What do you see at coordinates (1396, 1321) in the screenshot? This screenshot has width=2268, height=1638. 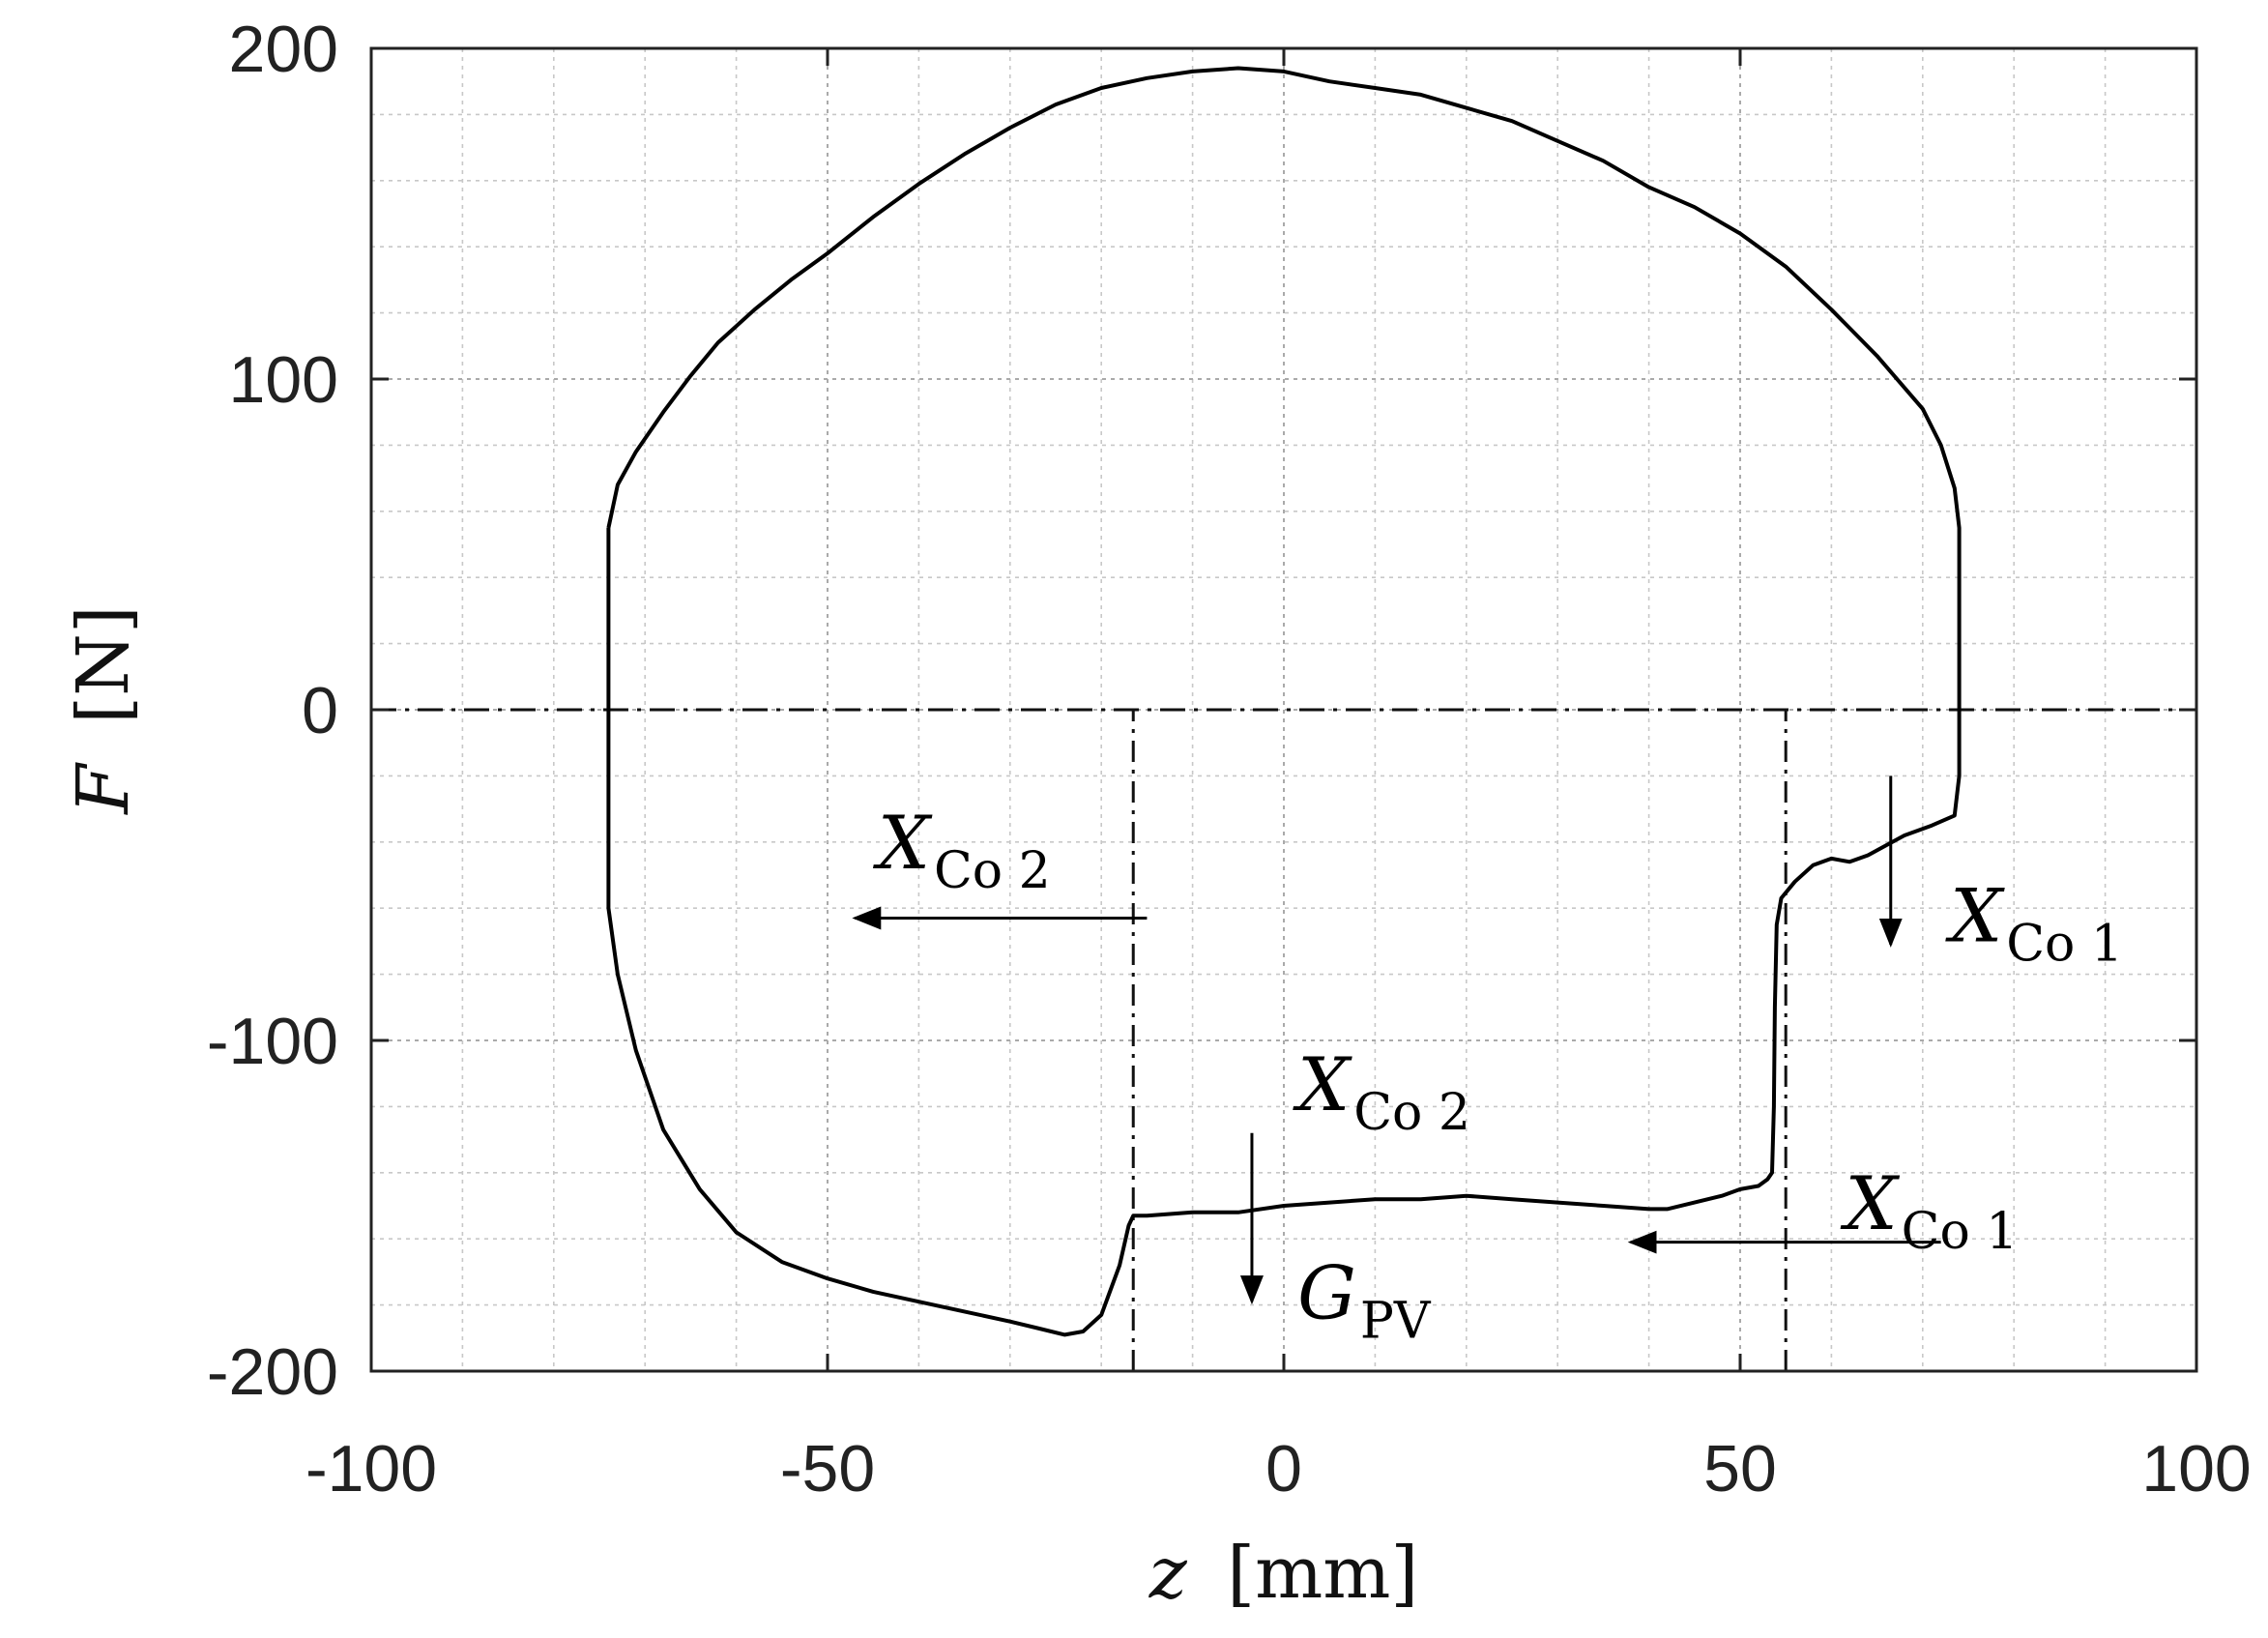 I see `annotation-subscript: PV` at bounding box center [1396, 1321].